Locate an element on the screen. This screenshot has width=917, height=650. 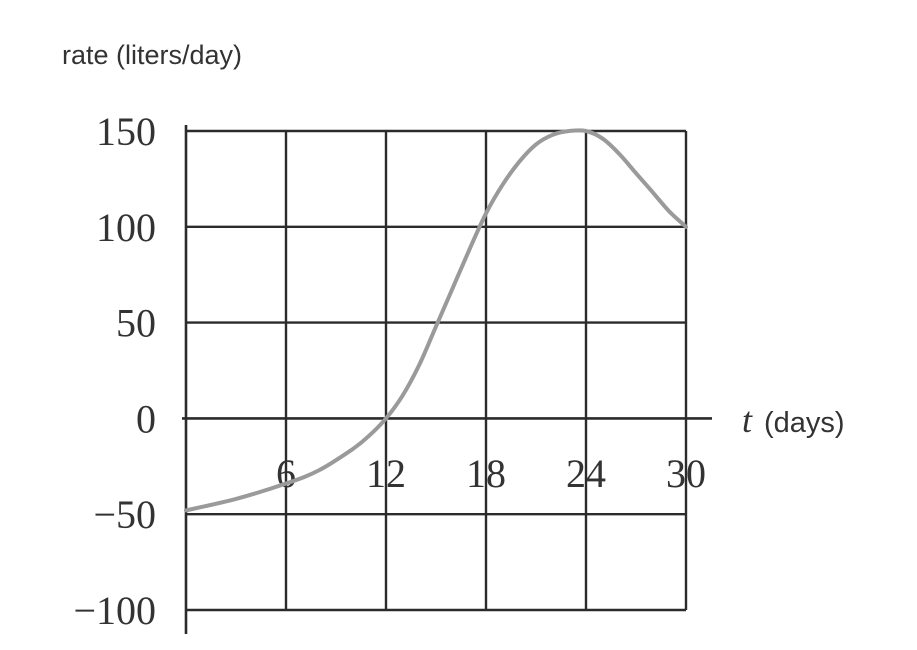
y-tick-label: −100 is located at coordinates (114, 610).